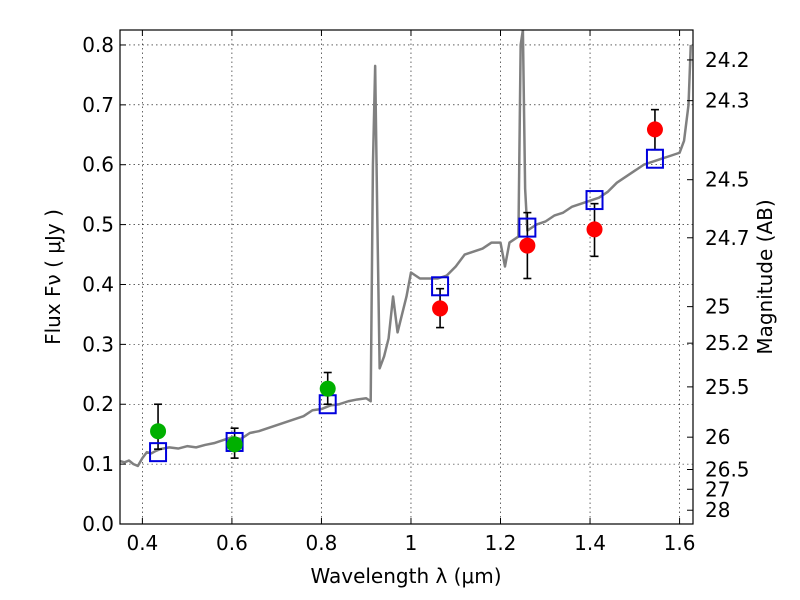 The height and width of the screenshot is (600, 800). What do you see at coordinates (98, 225) in the screenshot?
I see `y-tick-label: 0.5` at bounding box center [98, 225].